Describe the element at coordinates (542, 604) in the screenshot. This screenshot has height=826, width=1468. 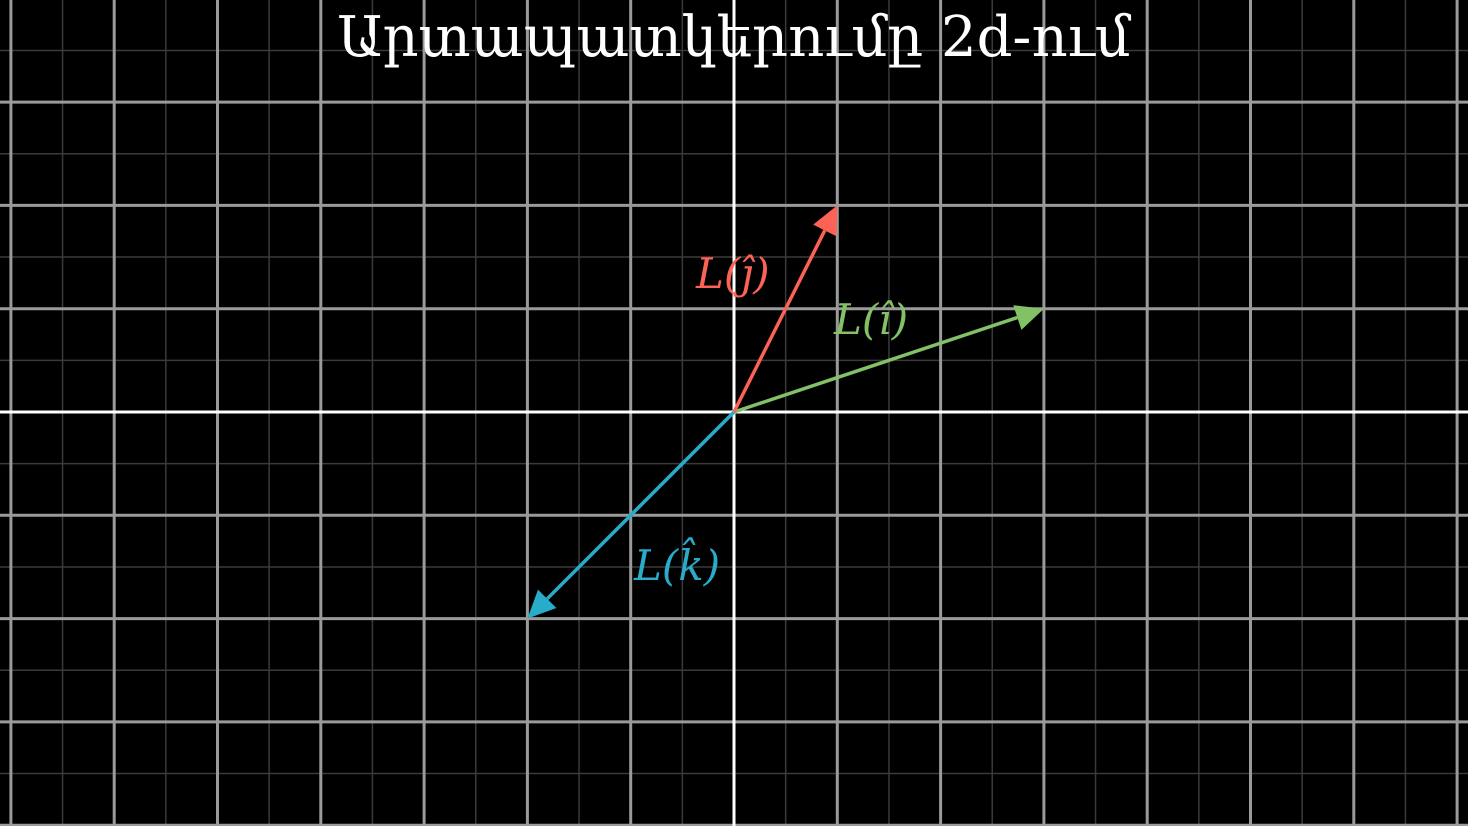
I see `vector-L-k-arrowhead` at that location.